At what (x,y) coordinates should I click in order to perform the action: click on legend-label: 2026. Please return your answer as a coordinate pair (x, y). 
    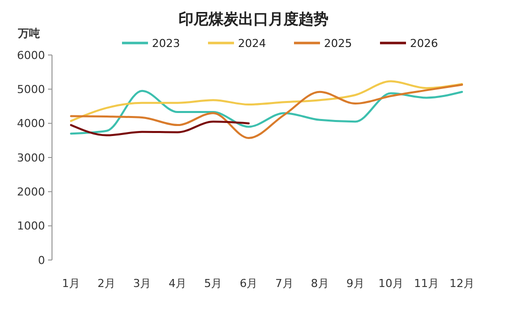
    Looking at the image, I should click on (424, 43).